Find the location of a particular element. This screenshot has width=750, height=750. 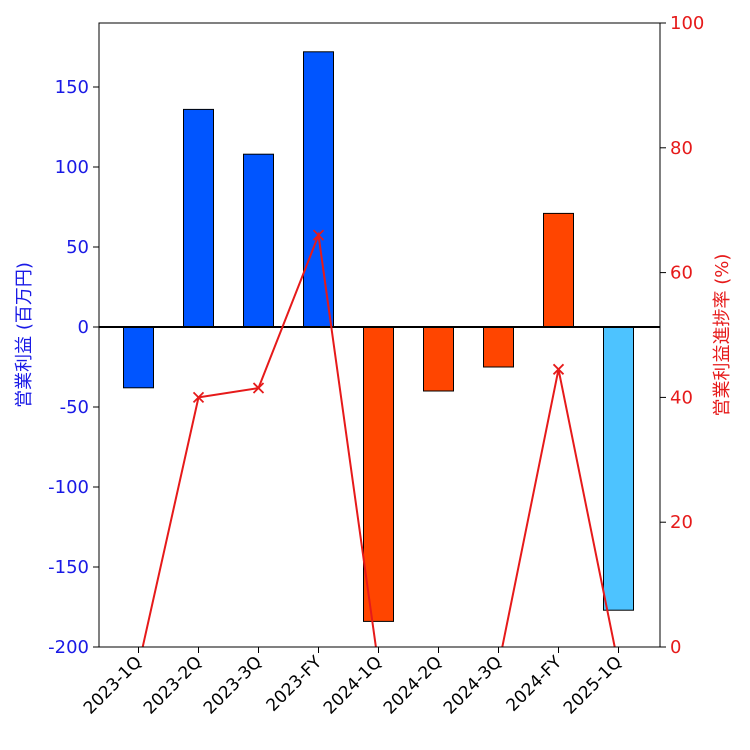

left-tick-label: -100 is located at coordinates (68, 487).